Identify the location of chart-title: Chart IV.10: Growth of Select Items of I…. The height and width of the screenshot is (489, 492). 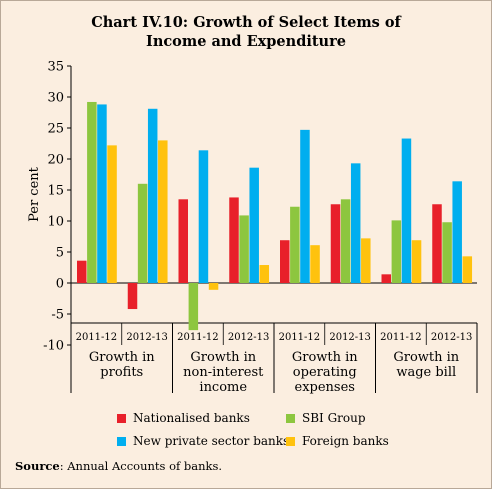
(246, 32).